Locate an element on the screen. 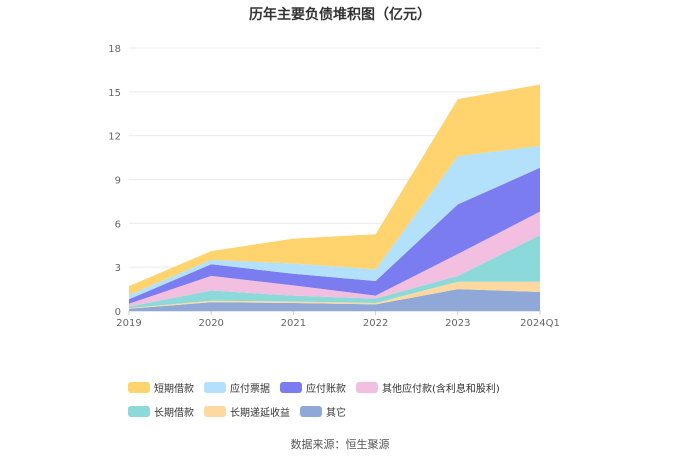 The width and height of the screenshot is (680, 460). legend-label: 应付账款 is located at coordinates (326, 389).